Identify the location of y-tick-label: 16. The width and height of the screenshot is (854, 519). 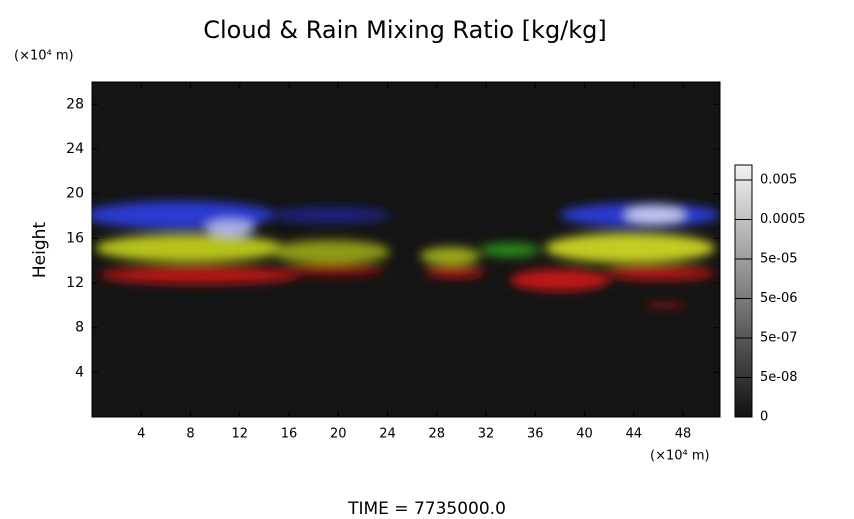
(75, 238).